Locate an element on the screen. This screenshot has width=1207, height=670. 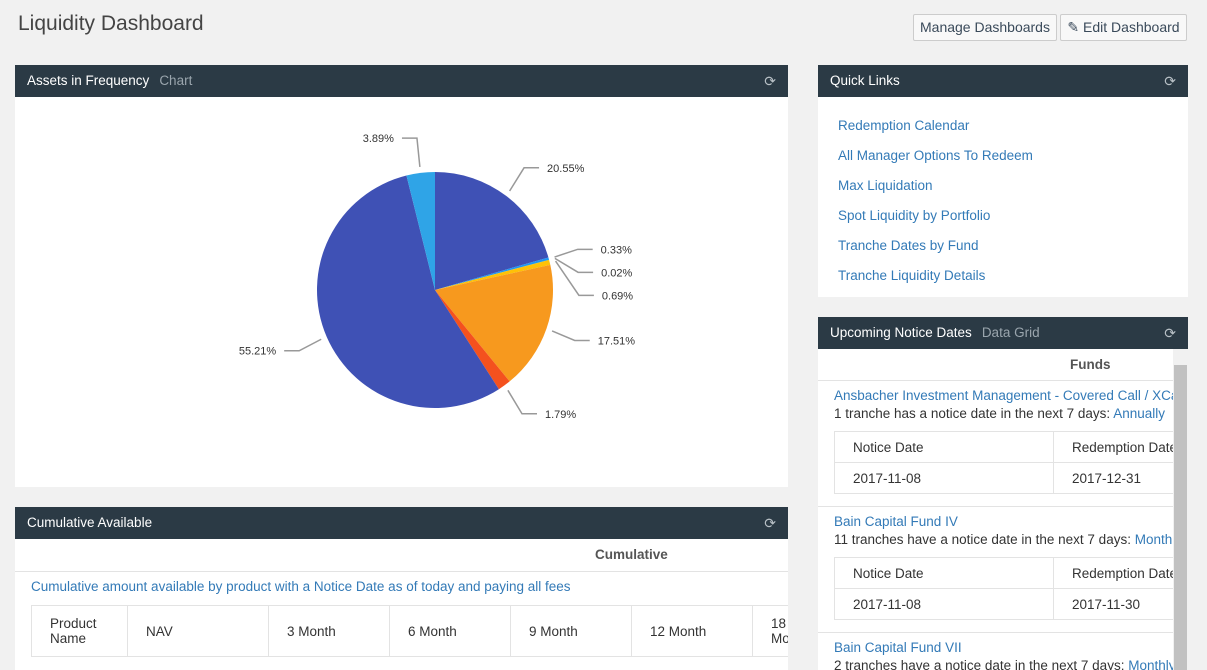
column-header: NAV is located at coordinates (198, 631).